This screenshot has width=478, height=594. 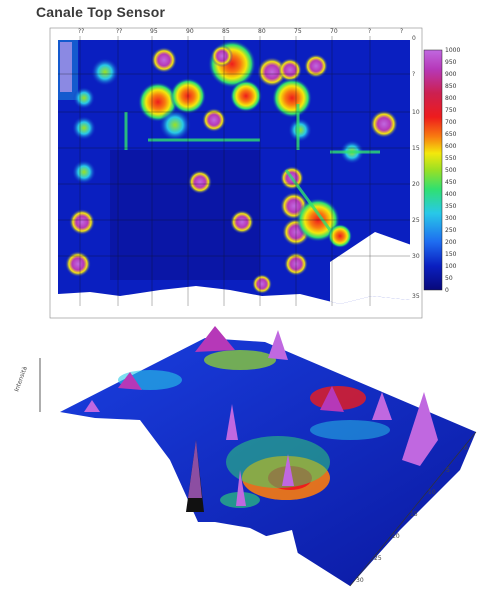 What do you see at coordinates (451, 134) in the screenshot?
I see `colorbar-tick: 650` at bounding box center [451, 134].